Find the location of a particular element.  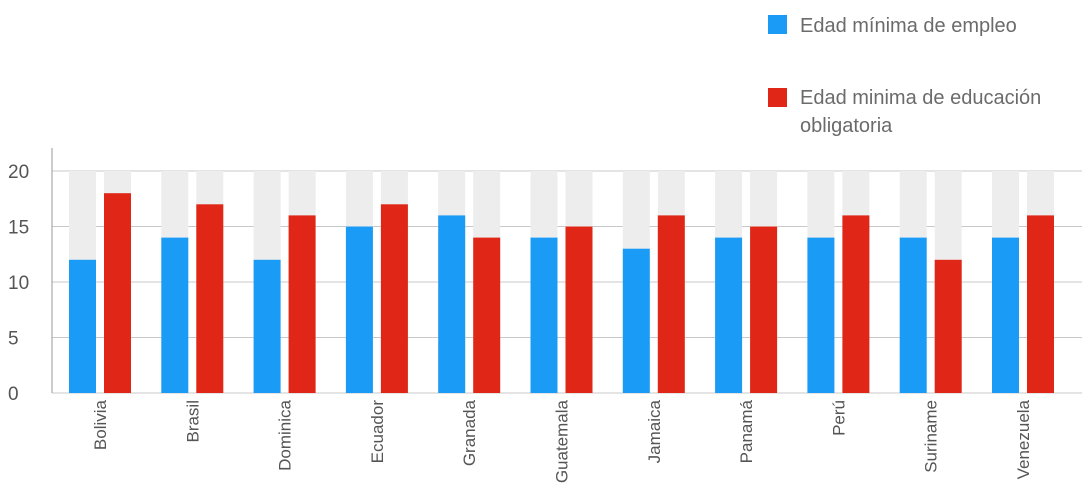

x-tick-label: Granada is located at coordinates (469, 432).